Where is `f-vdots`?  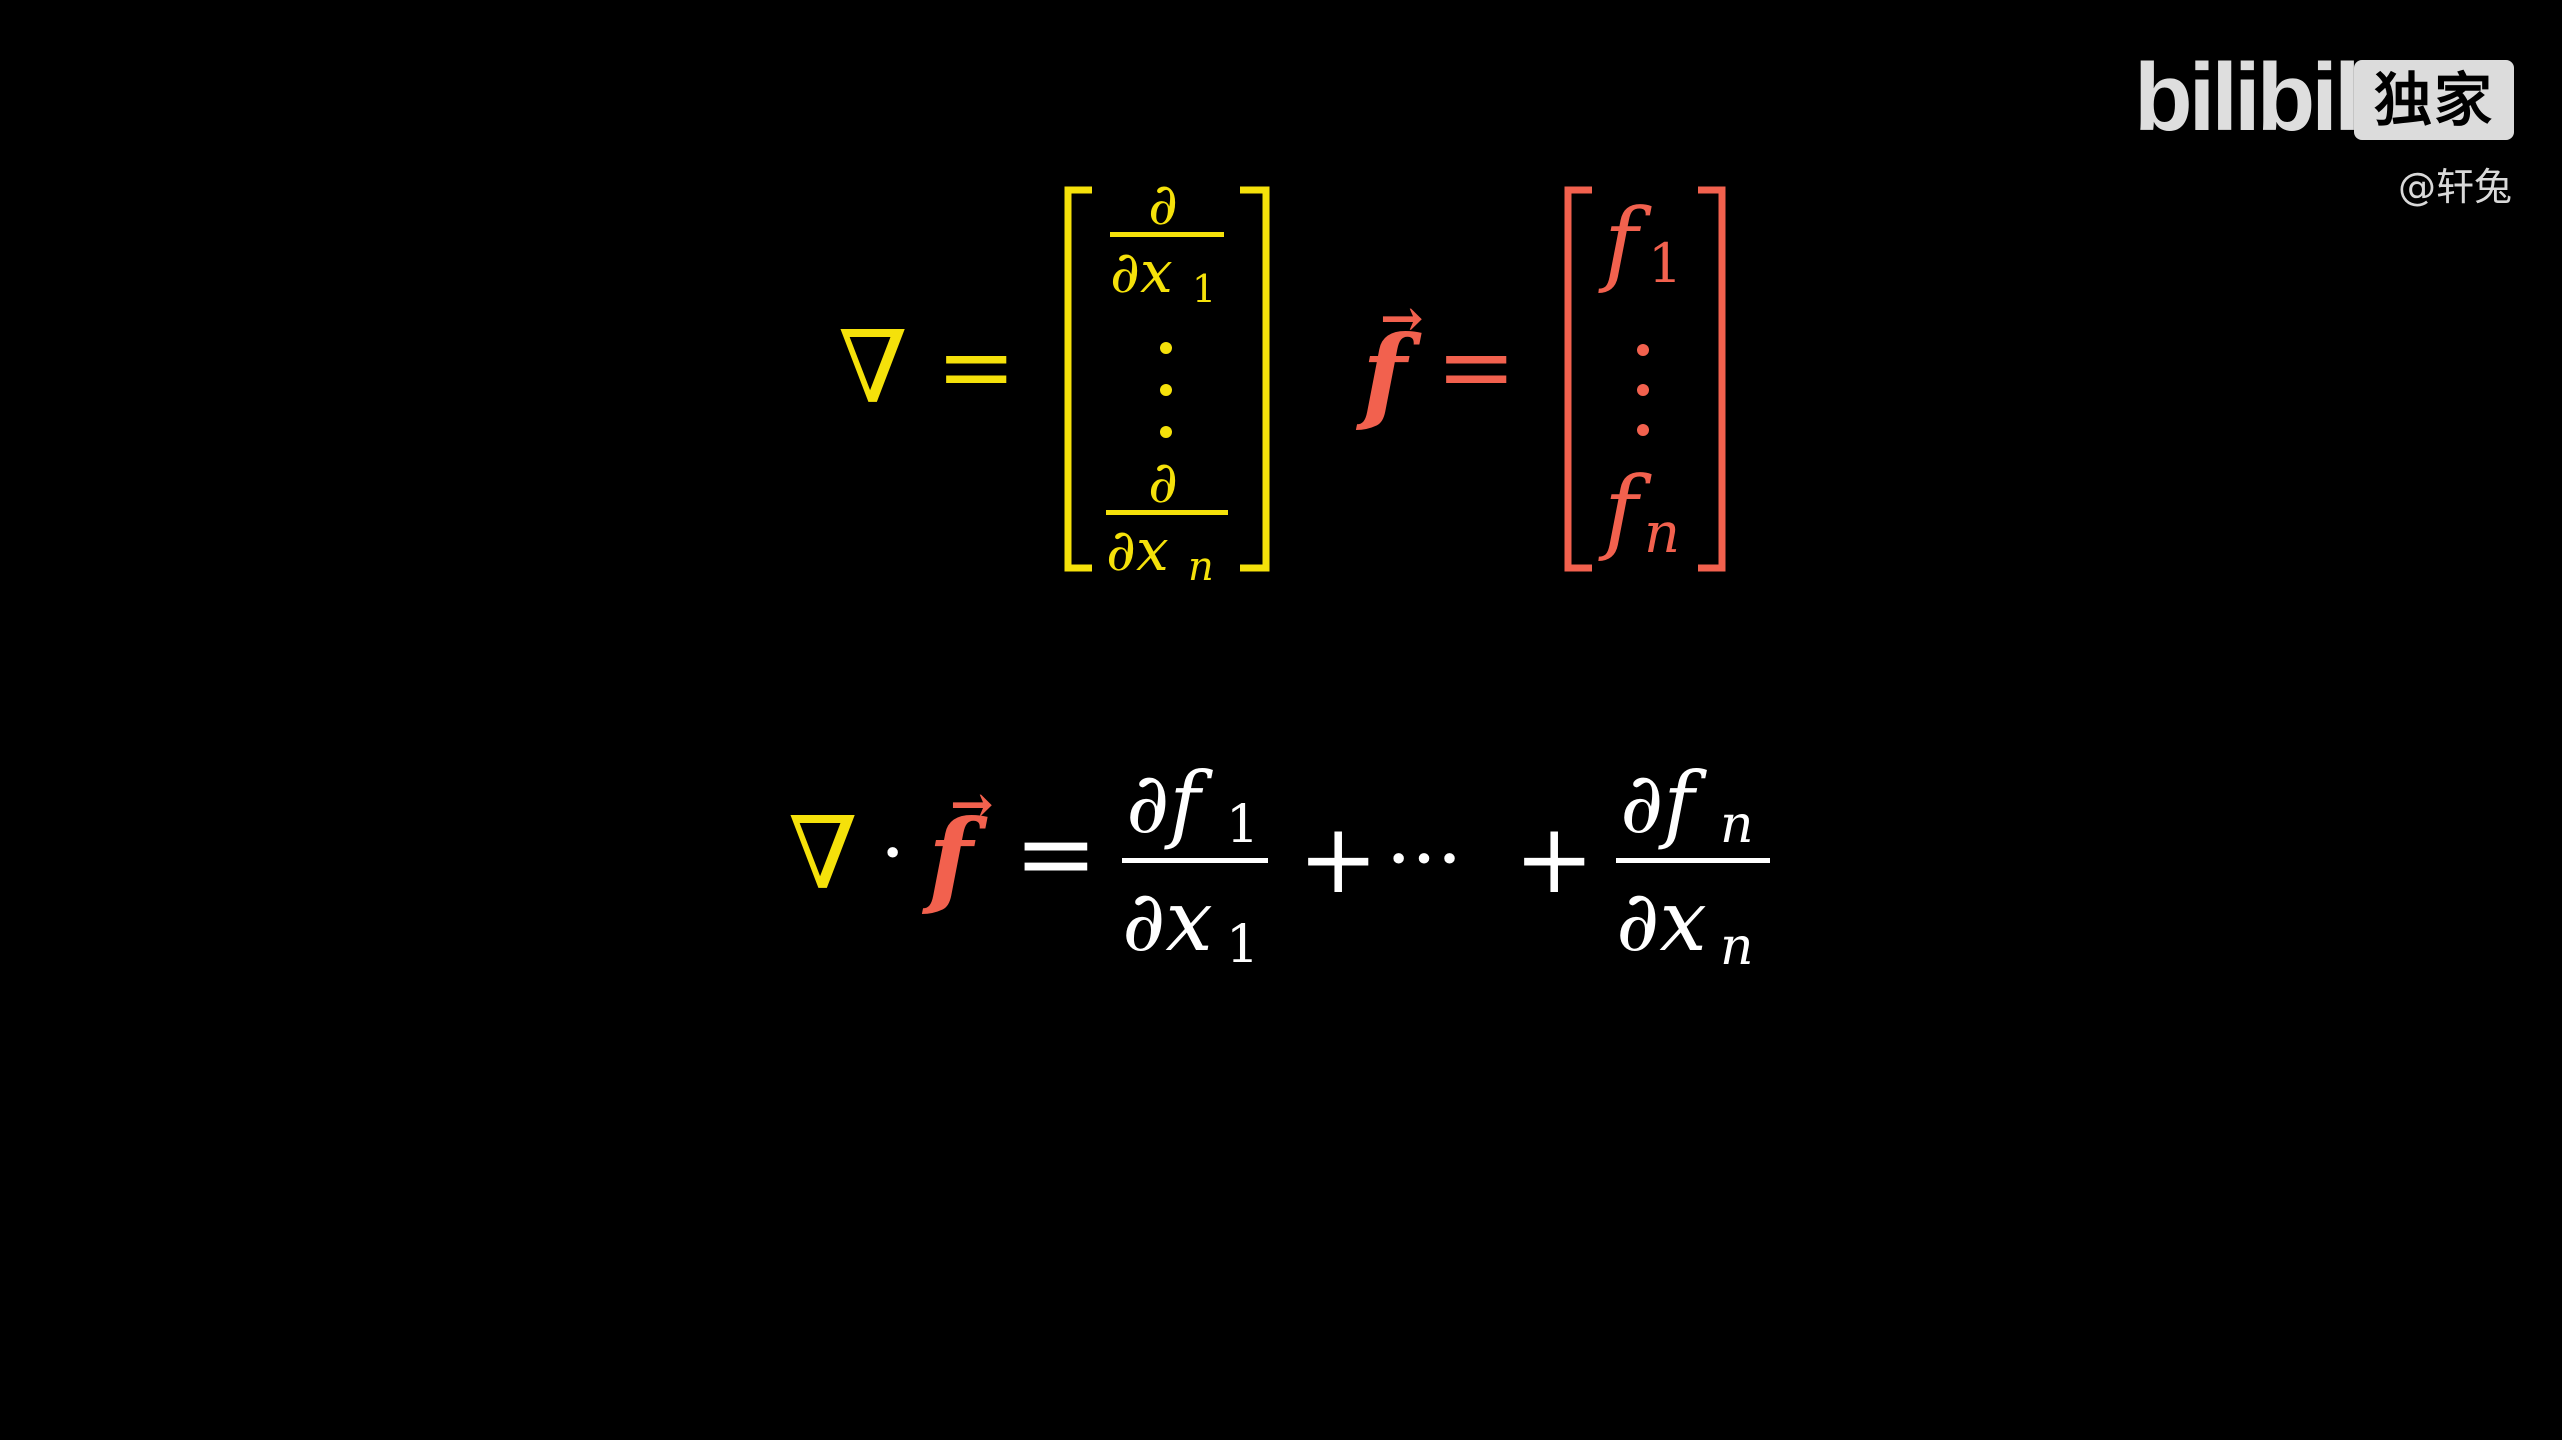 f-vdots is located at coordinates (1643, 390).